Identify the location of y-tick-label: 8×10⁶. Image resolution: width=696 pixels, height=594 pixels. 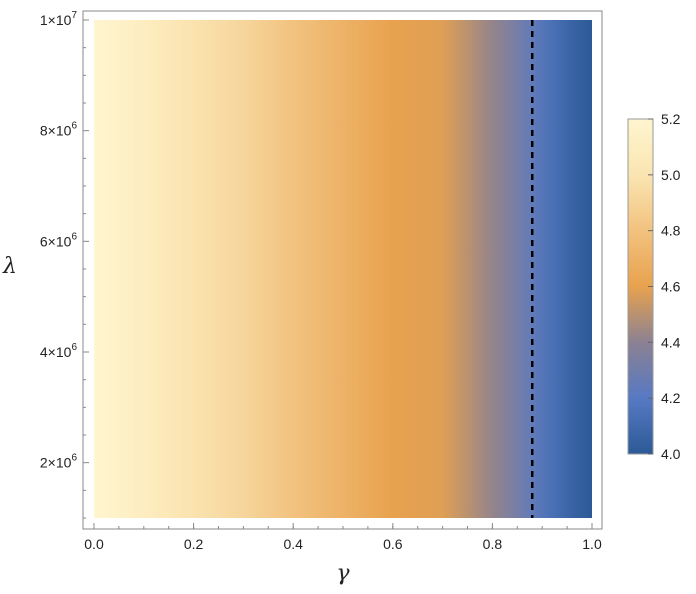
(59, 130).